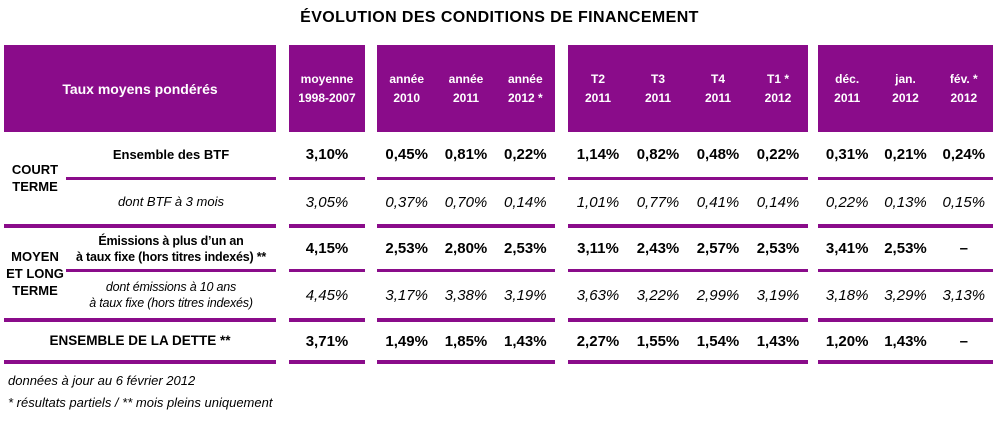  I want to click on value-cell: 0,15%, so click(964, 202).